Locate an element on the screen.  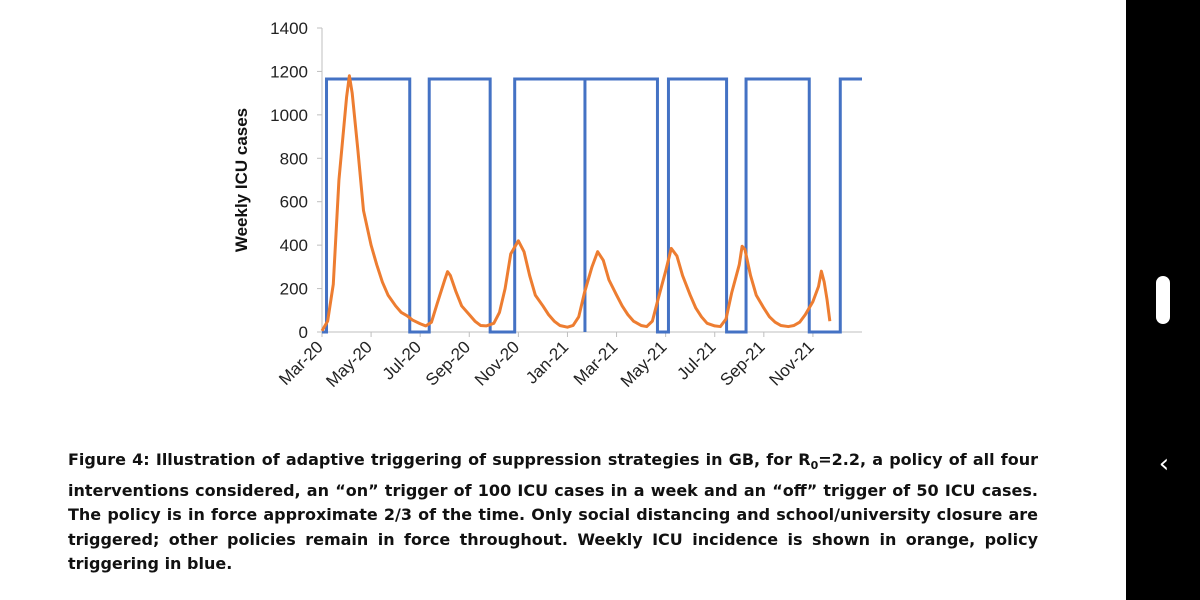
pill-handle-icon is located at coordinates (1163, 300).